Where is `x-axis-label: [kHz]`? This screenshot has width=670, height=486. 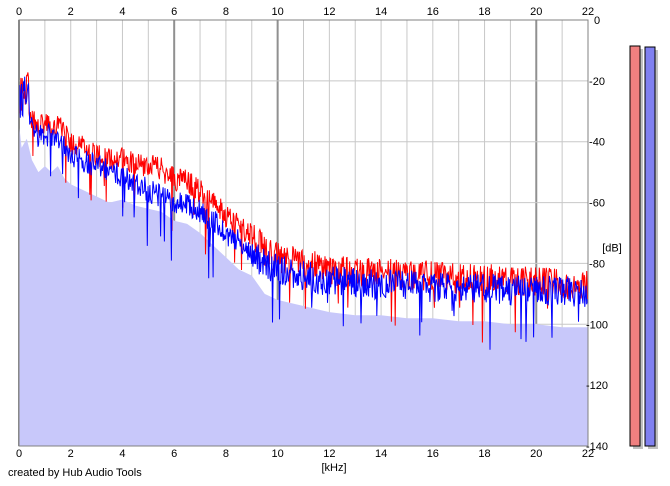
x-axis-label: [kHz] is located at coordinates (333, 468).